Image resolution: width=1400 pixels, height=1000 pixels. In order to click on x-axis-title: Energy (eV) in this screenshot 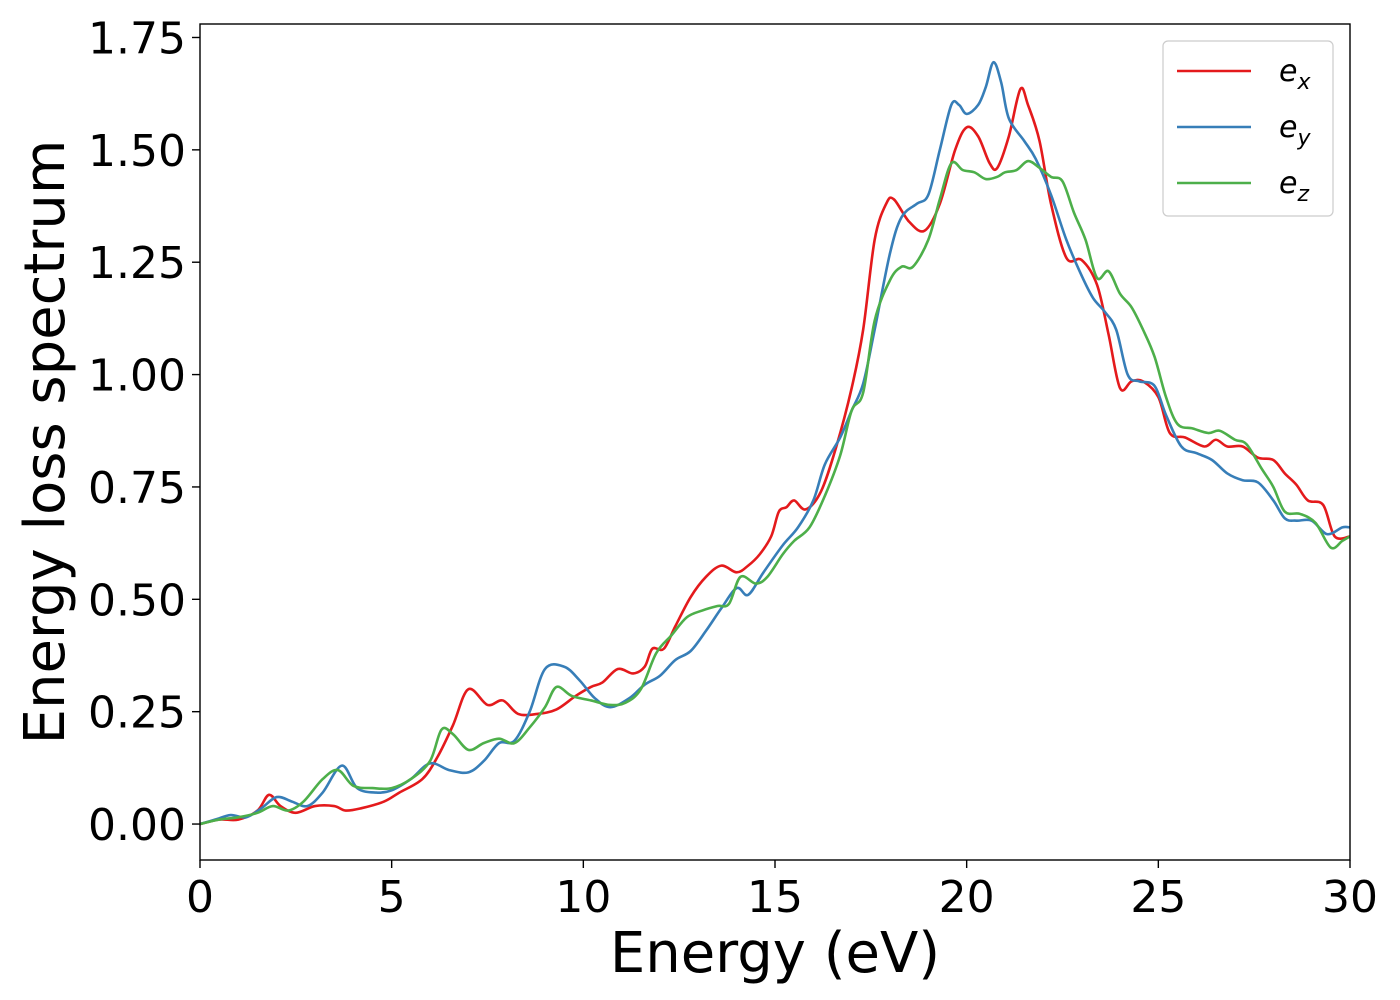, I will do `click(775, 953)`.